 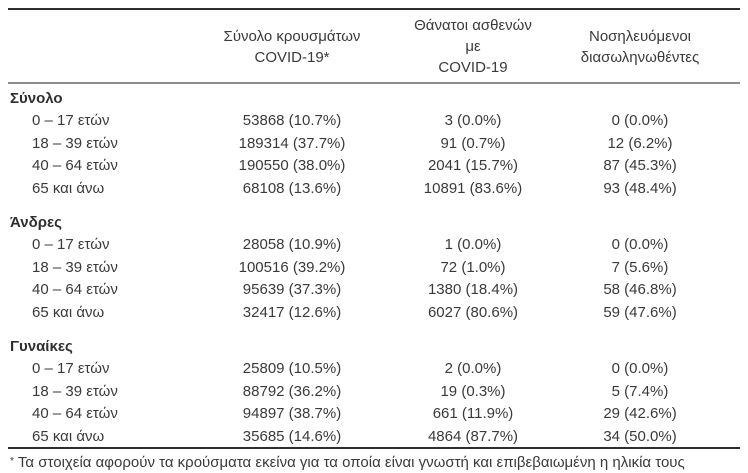 What do you see at coordinates (473, 46) in the screenshot?
I see `col-header-deaths: Θάνατοι ασθενών με COVID-19` at bounding box center [473, 46].